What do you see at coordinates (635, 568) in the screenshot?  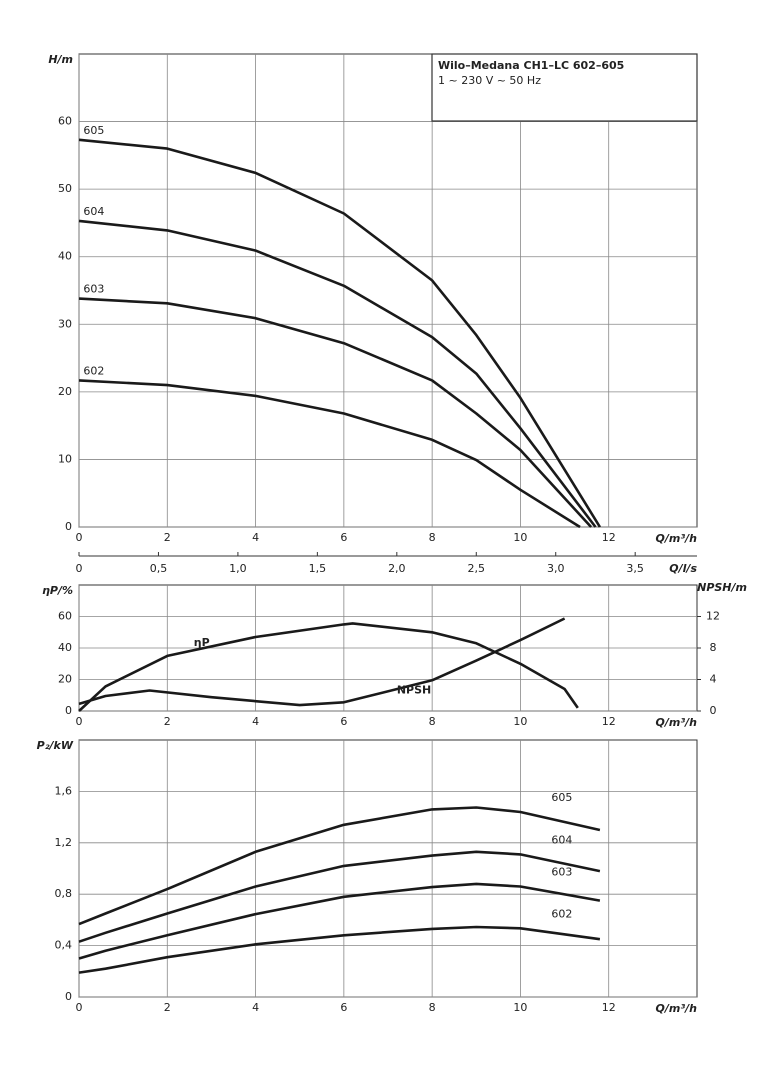 I see `x2-tick-label: 3,5` at bounding box center [635, 568].